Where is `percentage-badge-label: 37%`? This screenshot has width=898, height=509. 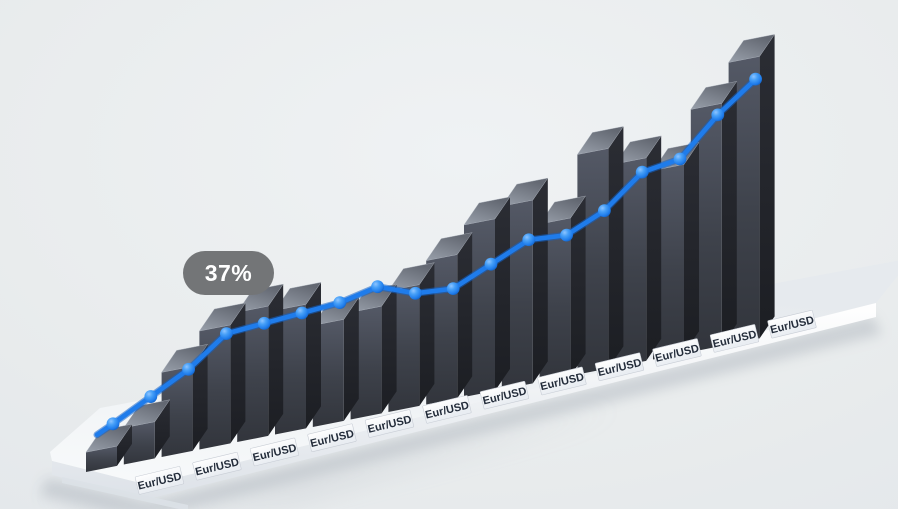 percentage-badge-label: 37% is located at coordinates (228, 272).